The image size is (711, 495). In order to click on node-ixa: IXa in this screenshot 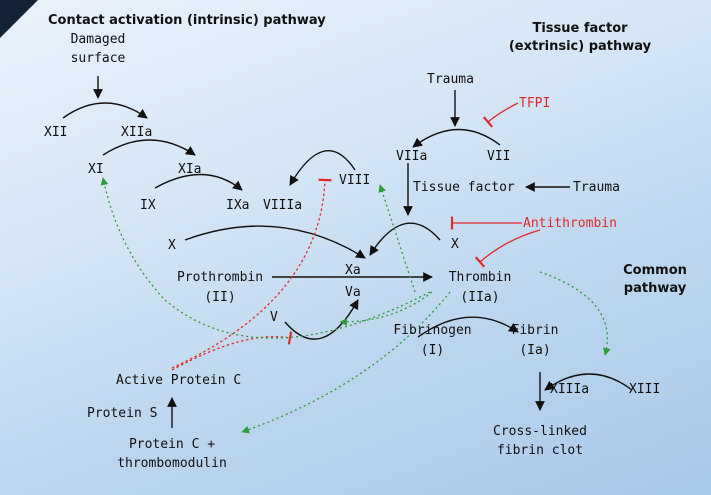, I will do `click(238, 205)`.